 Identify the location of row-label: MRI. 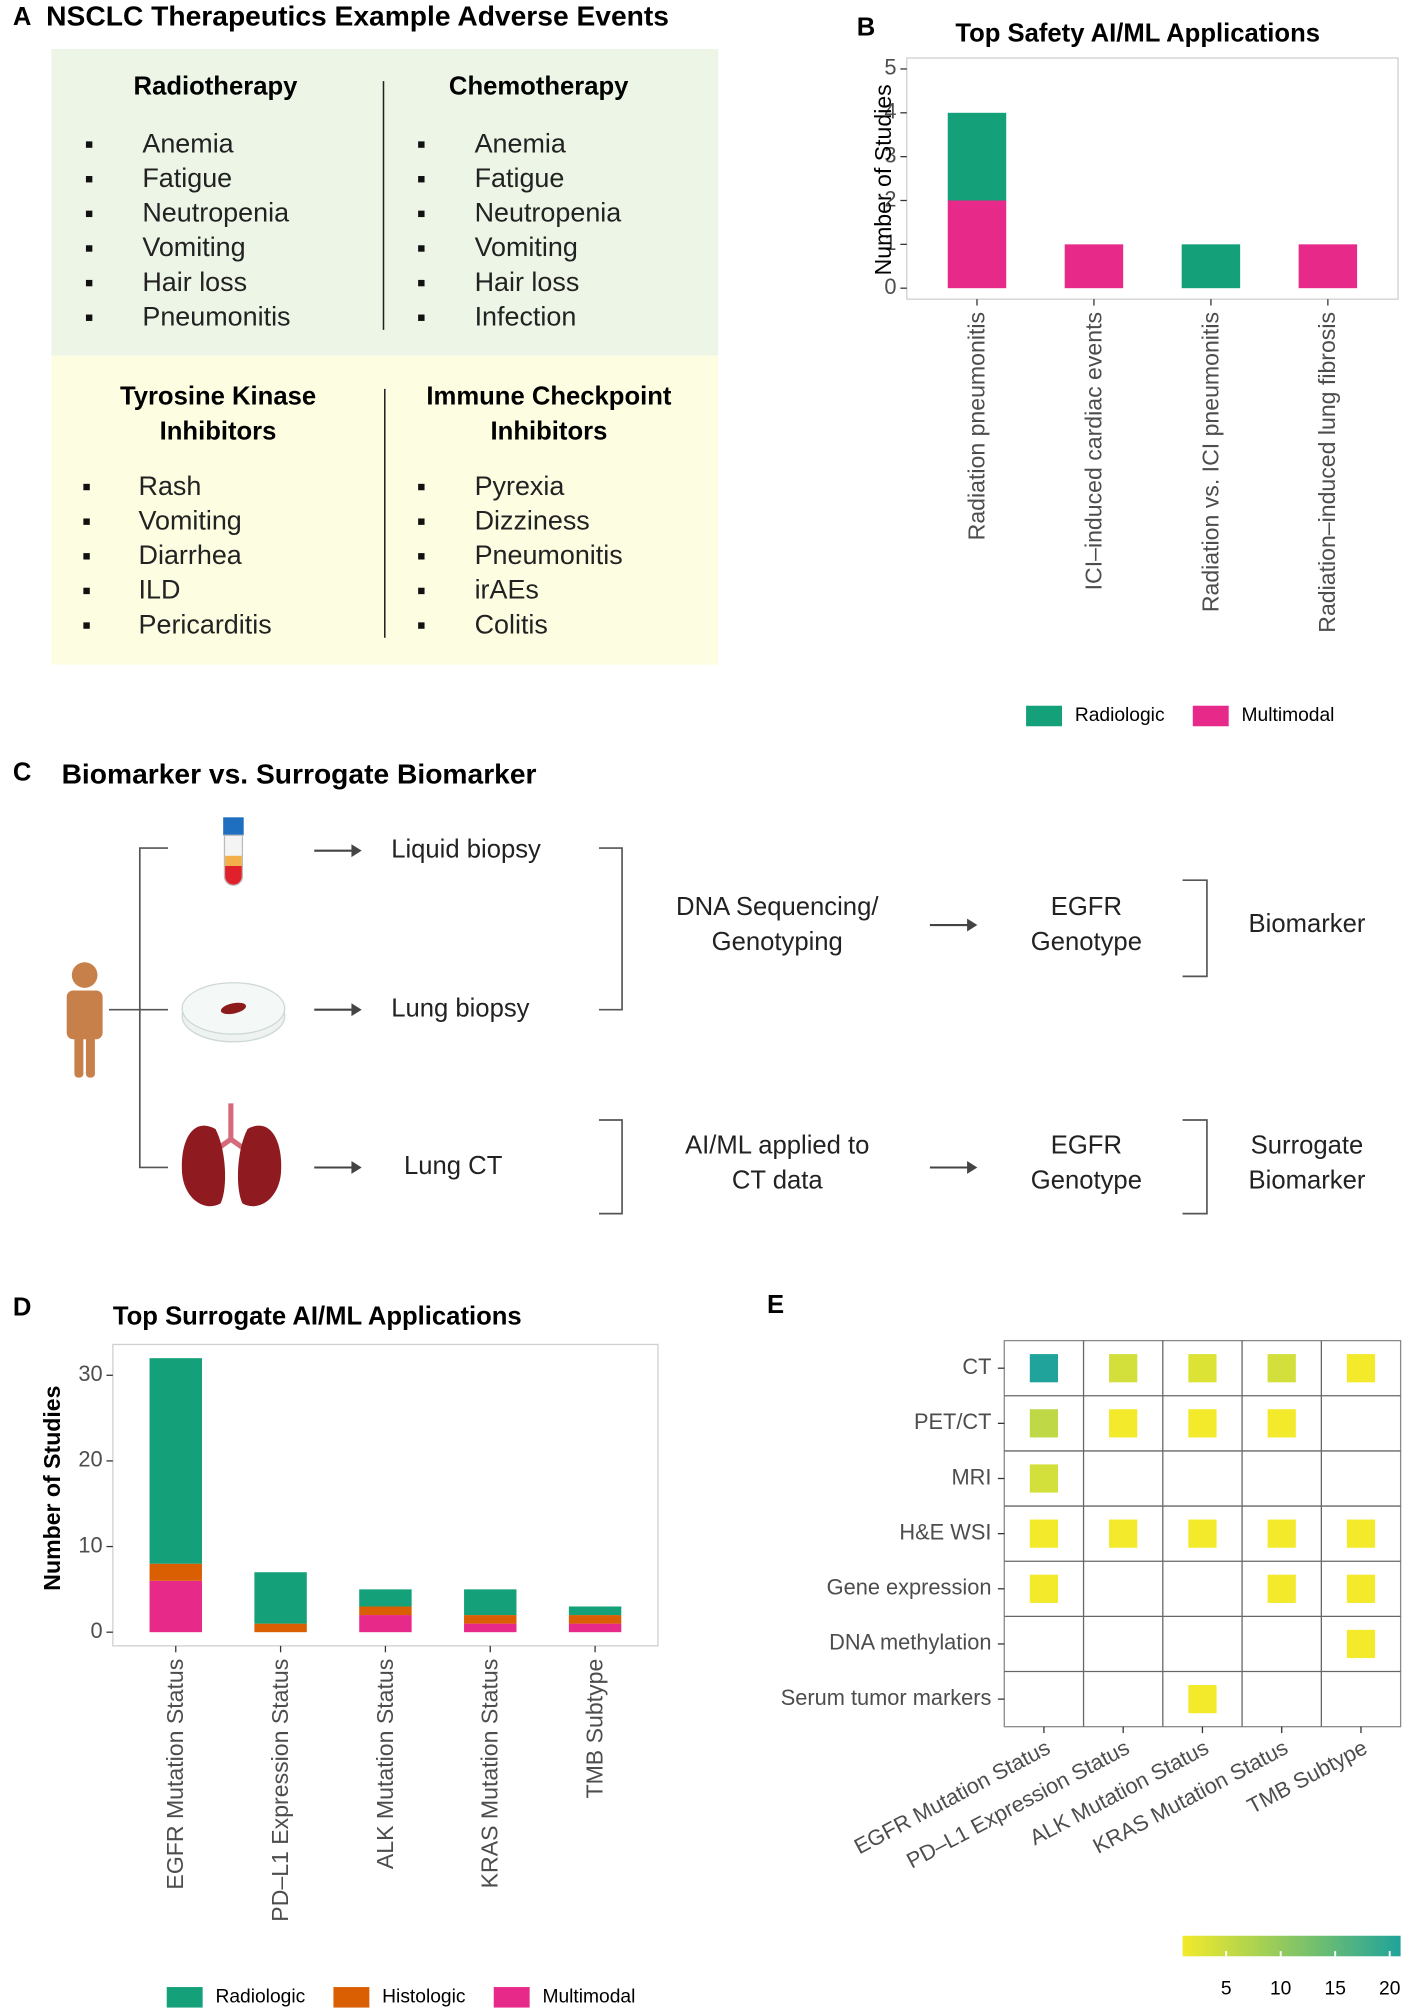
(971, 1476).